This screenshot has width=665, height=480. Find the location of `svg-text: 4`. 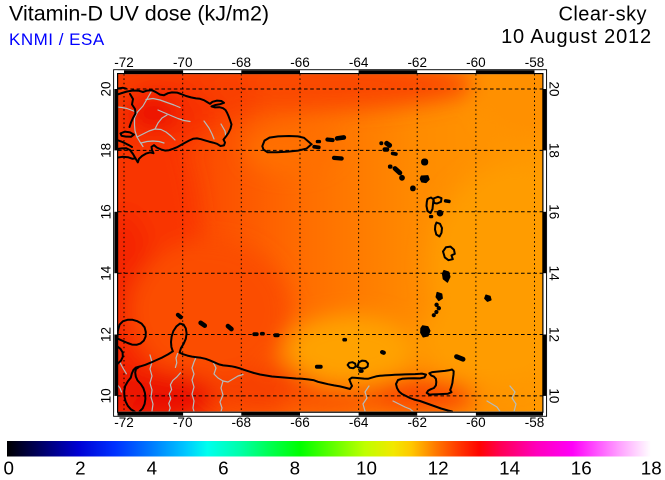

svg-text: 4 is located at coordinates (152, 467).